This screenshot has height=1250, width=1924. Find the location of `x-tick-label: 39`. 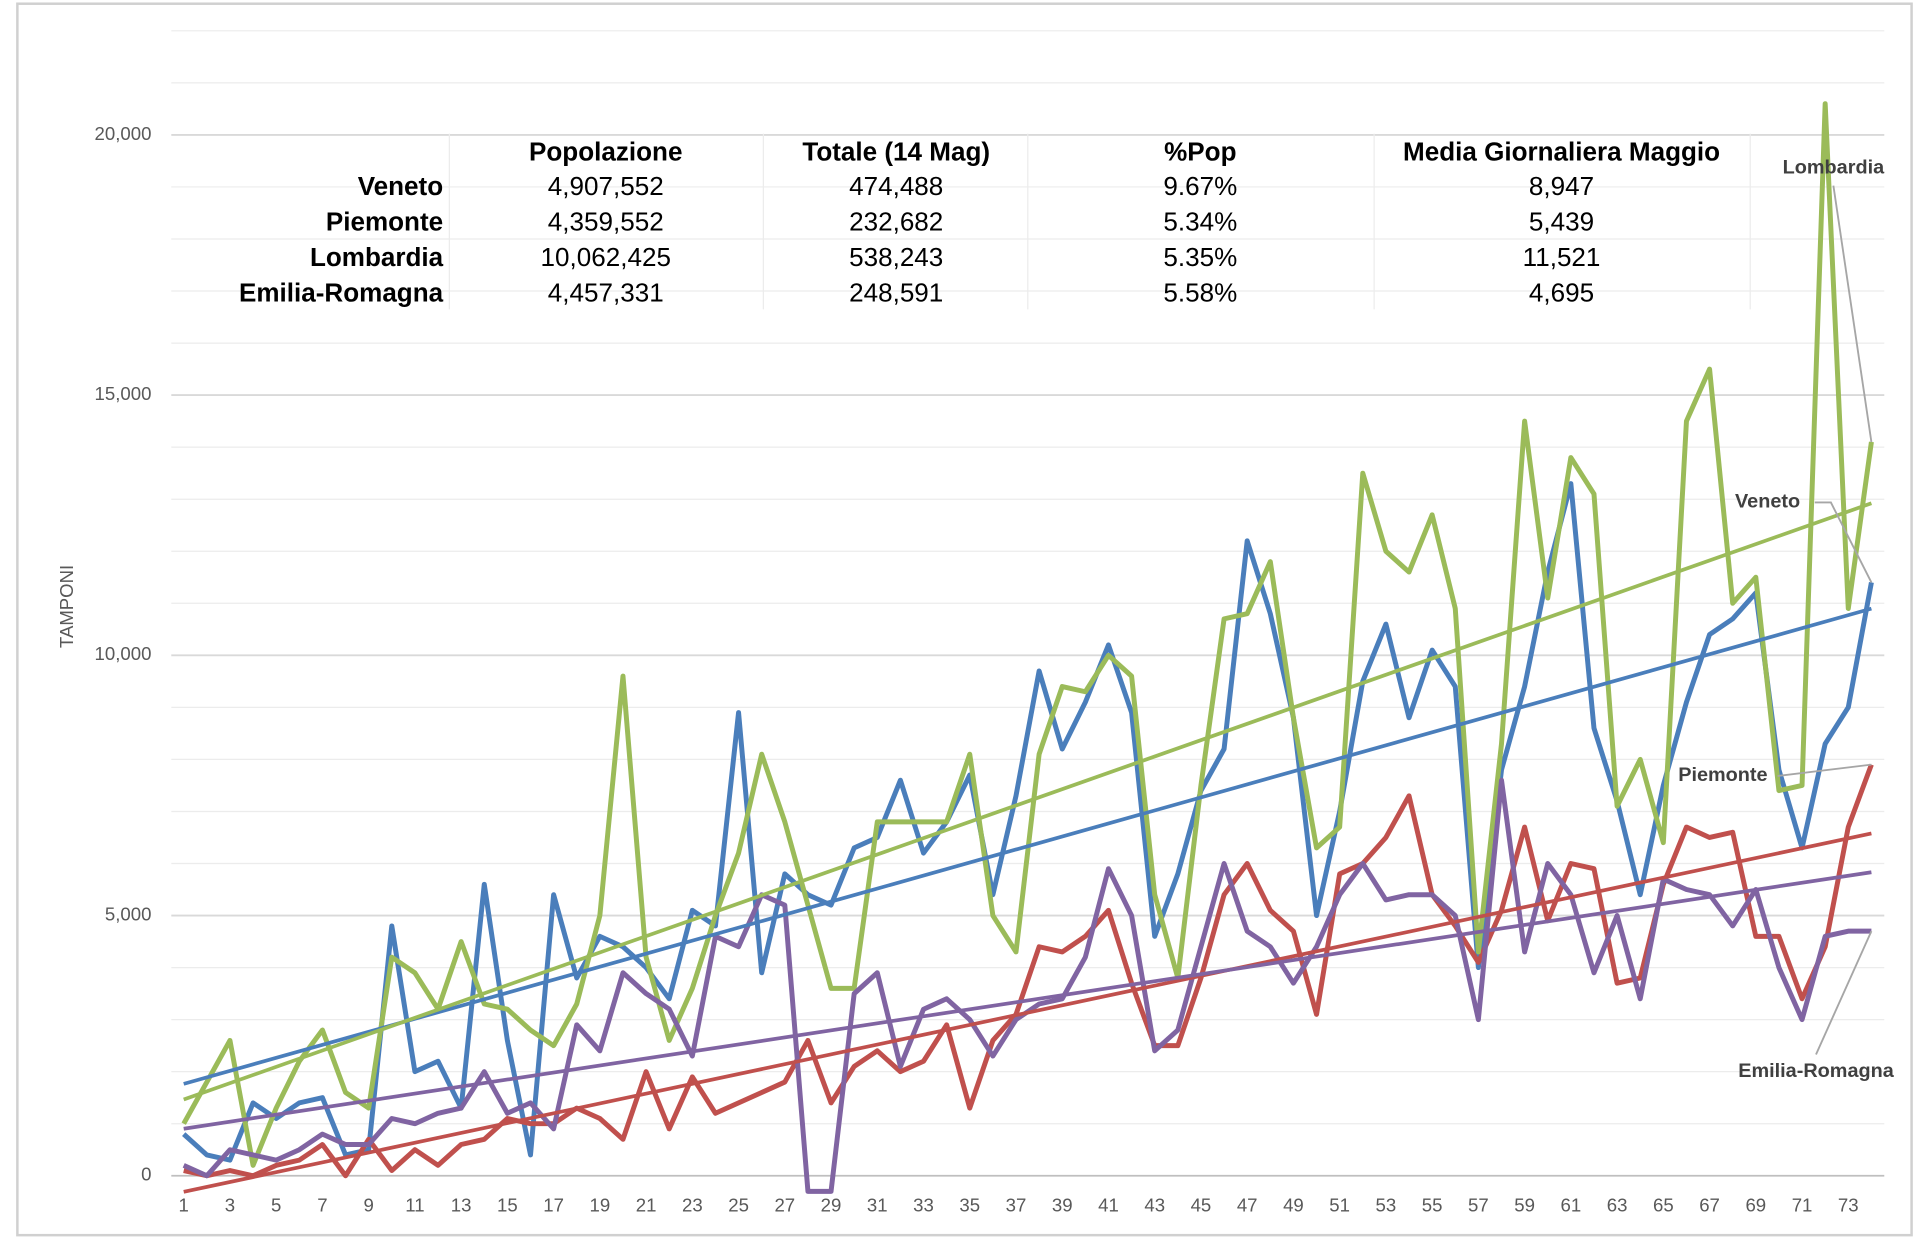

x-tick-label: 39 is located at coordinates (1062, 1205).